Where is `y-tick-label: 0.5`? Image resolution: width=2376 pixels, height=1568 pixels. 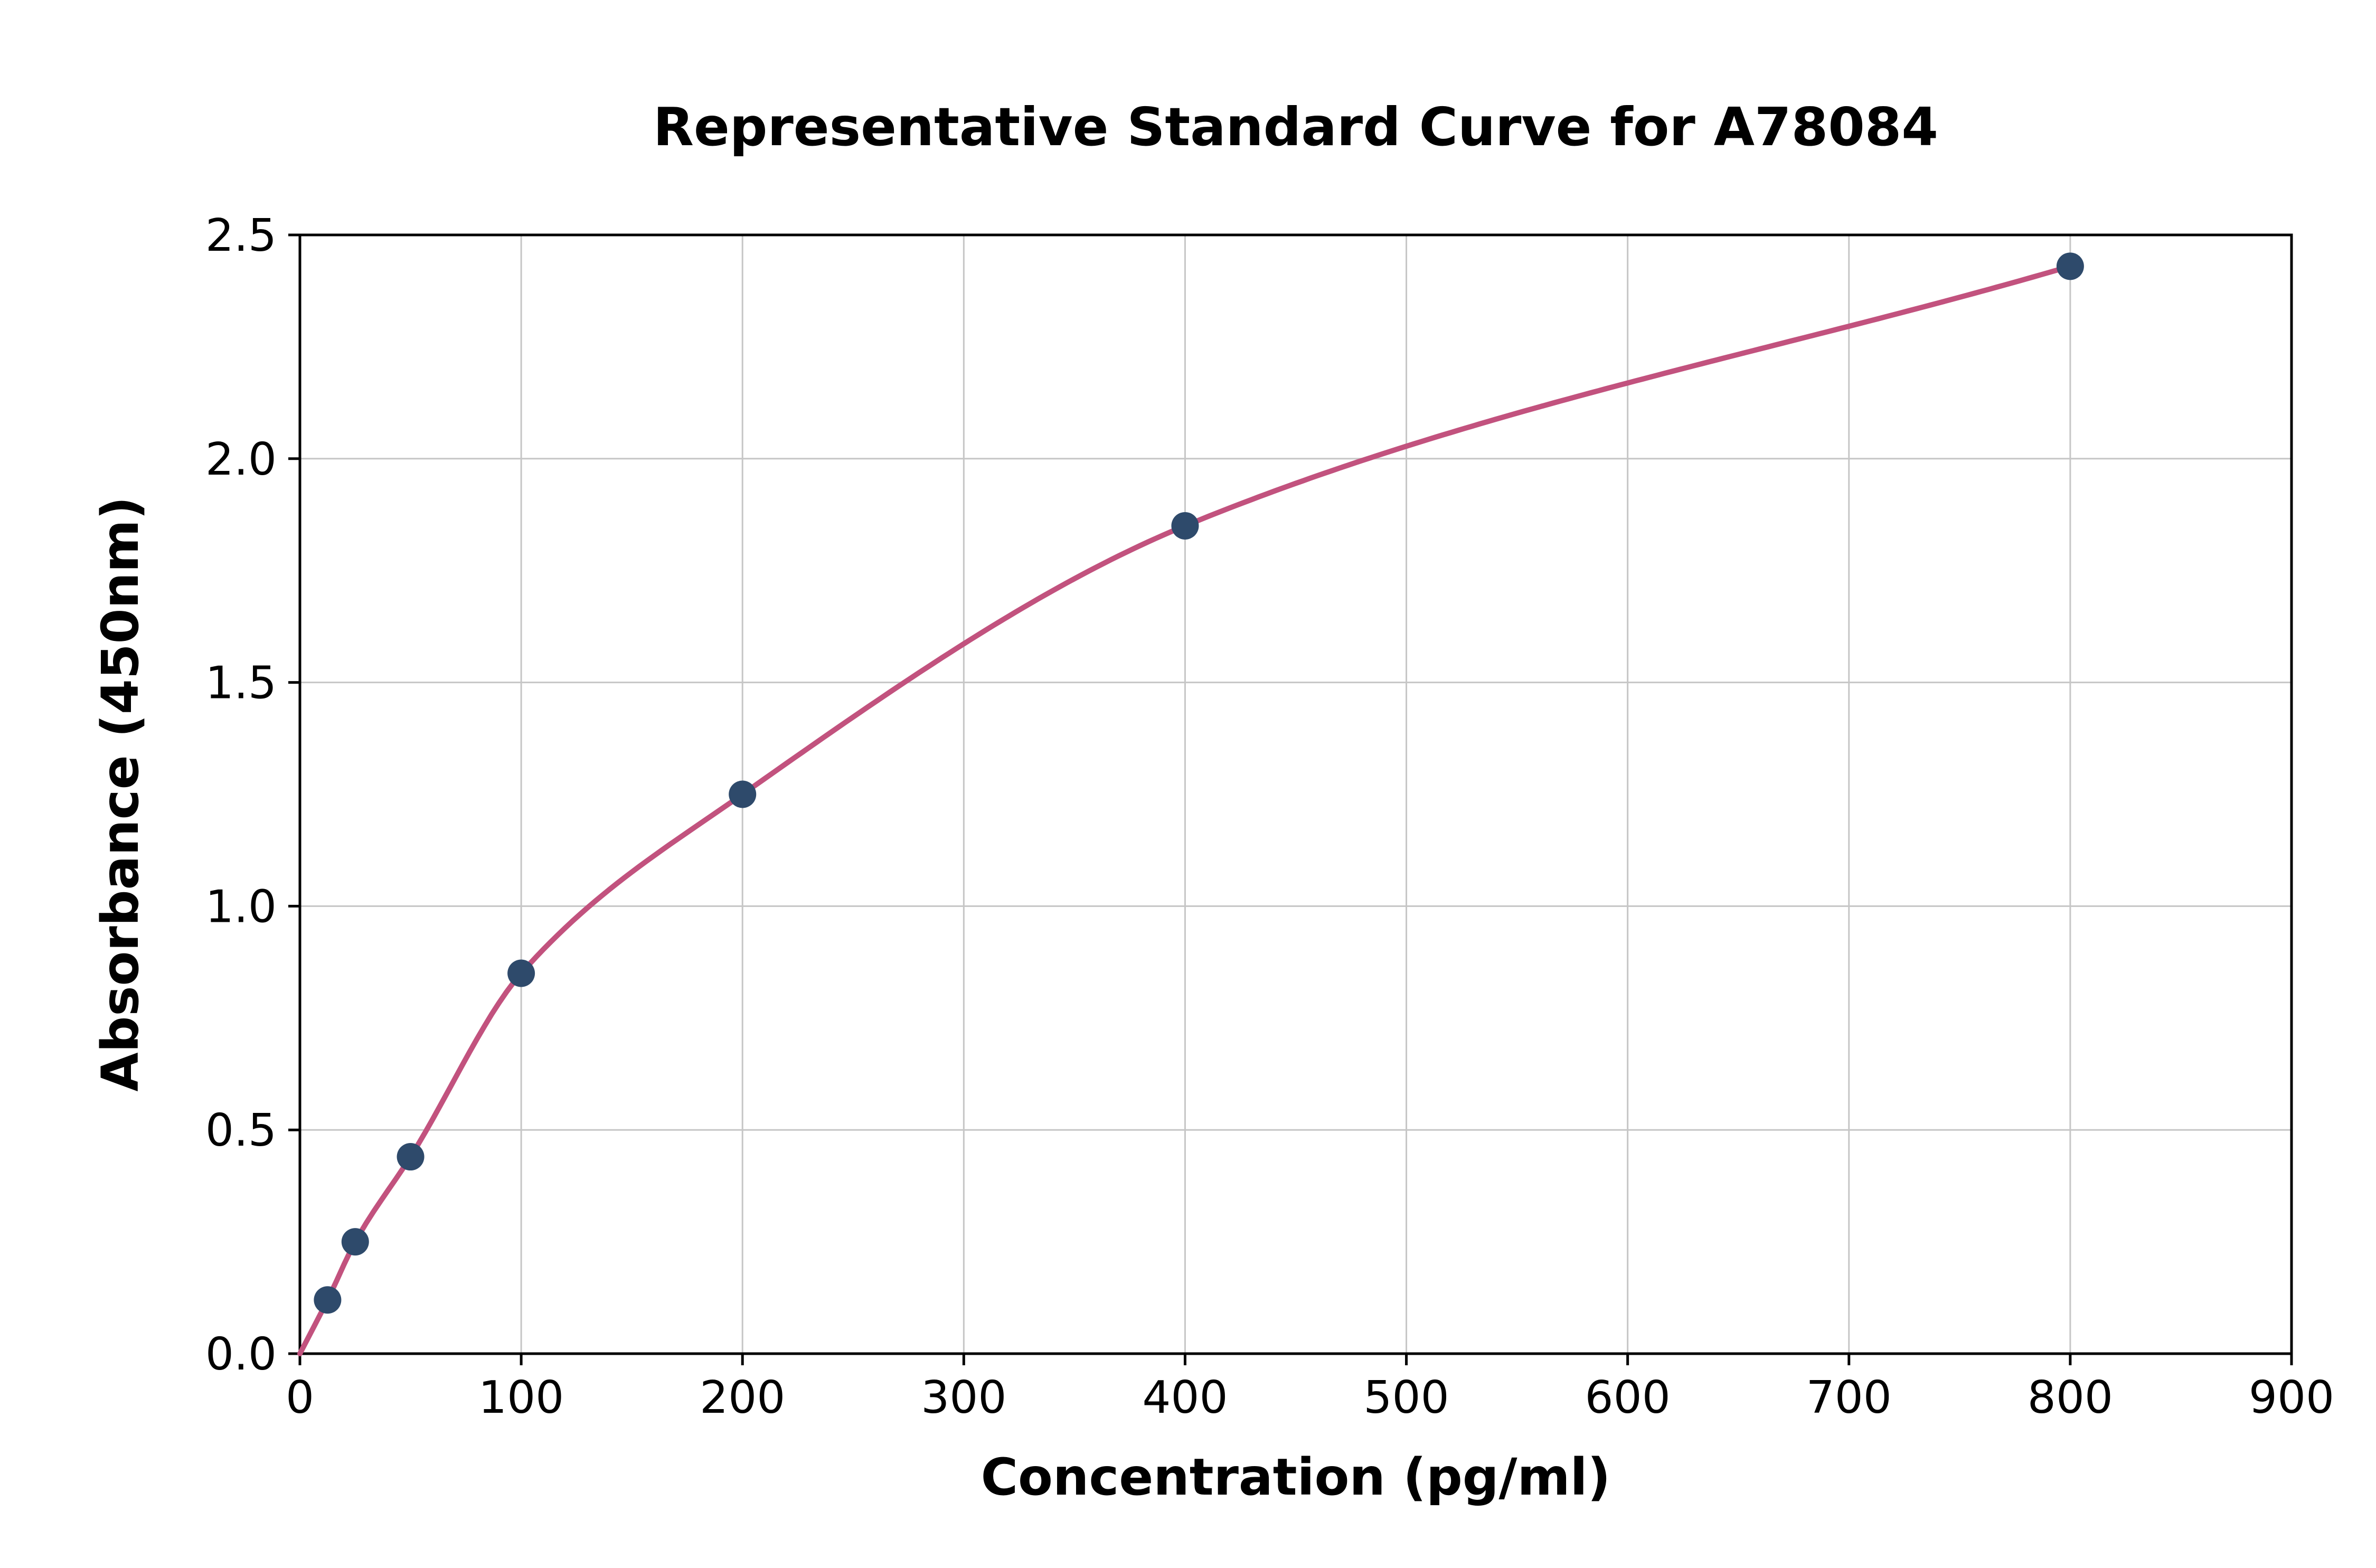 y-tick-label: 0.5 is located at coordinates (241, 1130).